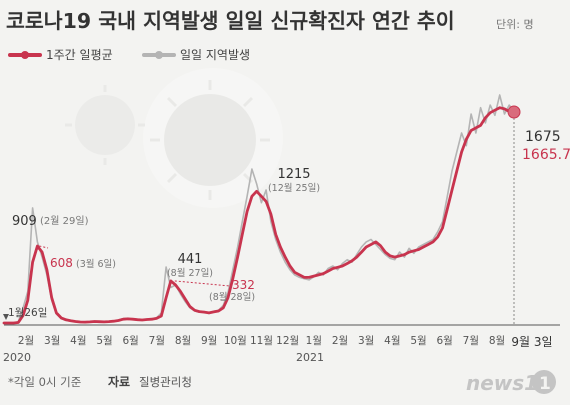 The width and height of the screenshot is (570, 405). Describe the element at coordinates (190, 273) in the screenshot. I see `annotation-peak2-date: (8월 27일)` at that location.